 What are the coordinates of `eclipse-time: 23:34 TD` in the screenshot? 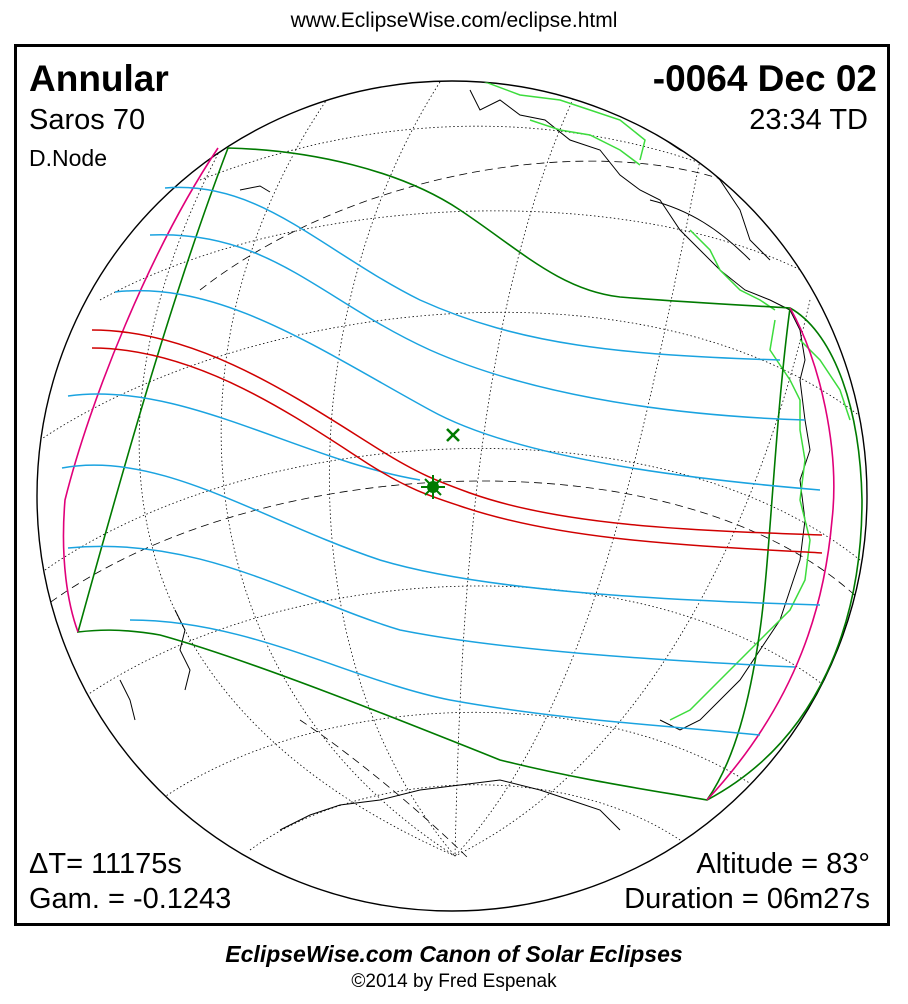 It's located at (808, 120).